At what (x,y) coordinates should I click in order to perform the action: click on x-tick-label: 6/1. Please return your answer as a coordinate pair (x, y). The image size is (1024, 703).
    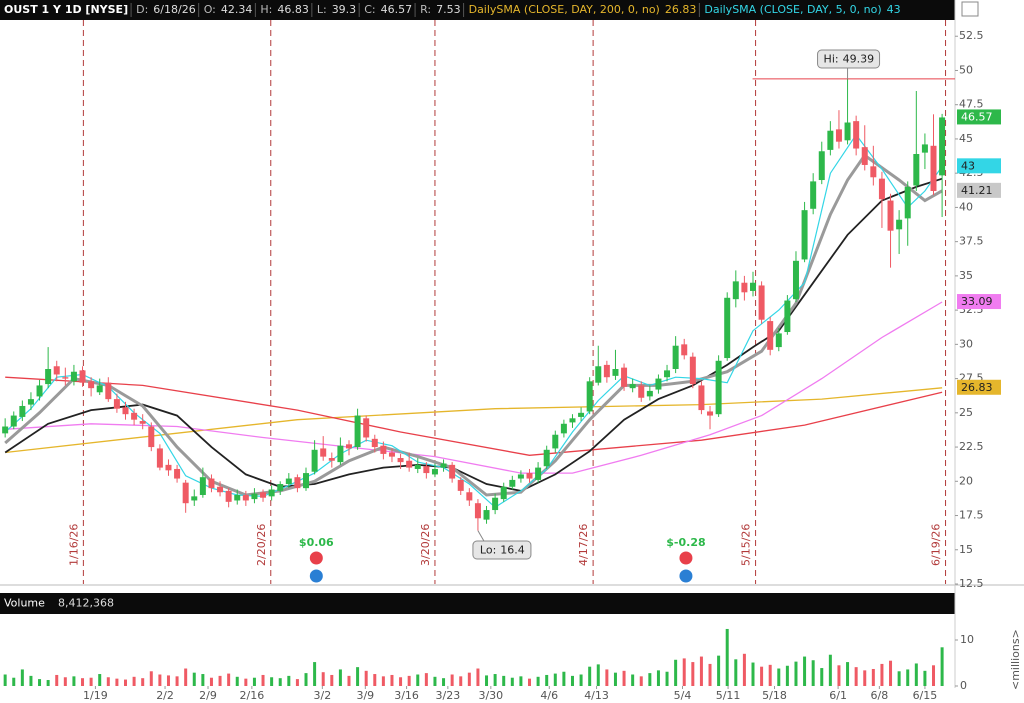
    Looking at the image, I should click on (838, 695).